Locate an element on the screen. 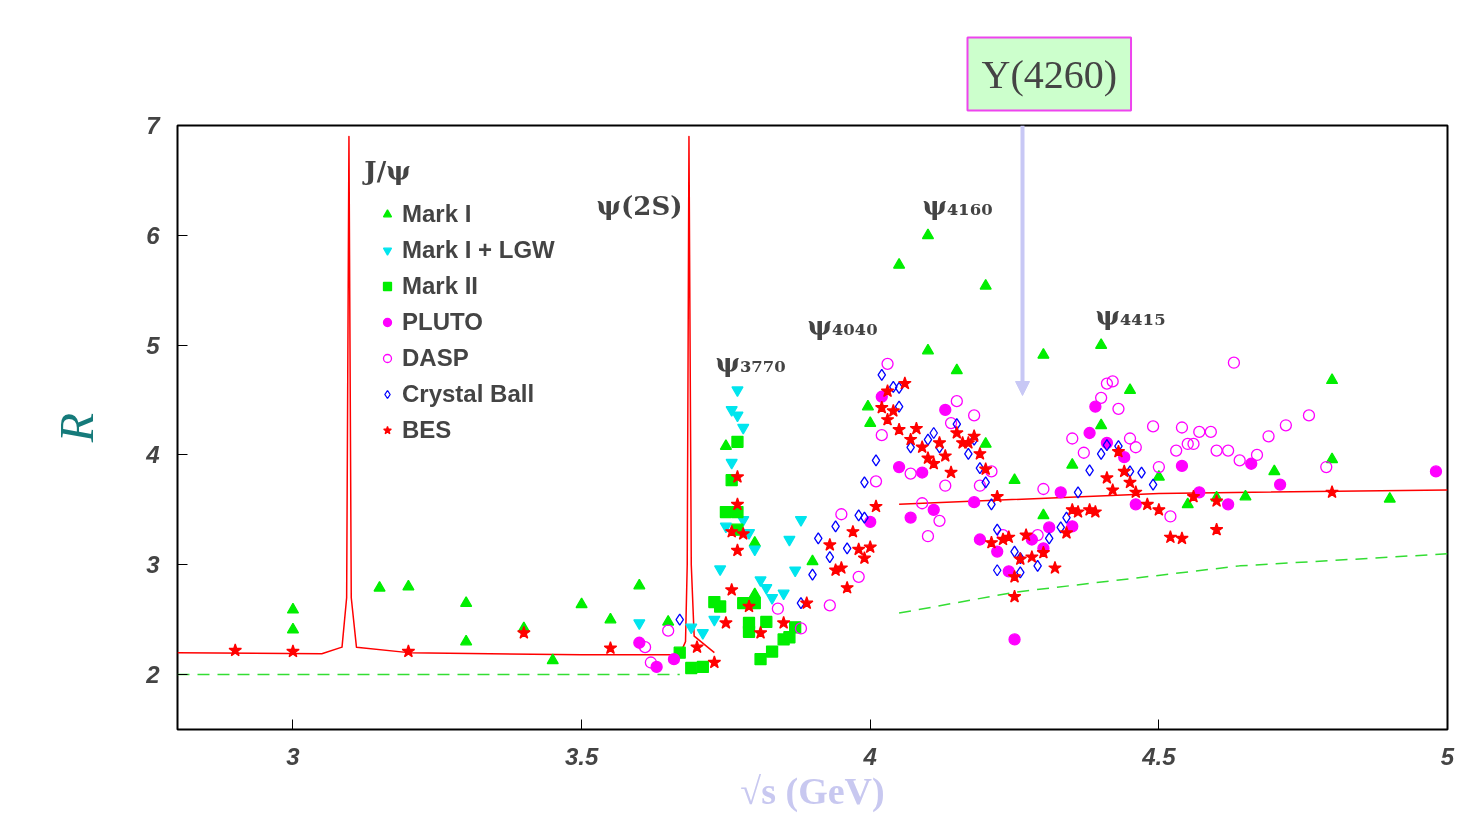 Image resolution: width=1465 pixels, height=835 pixels. legend-label: DASP is located at coordinates (435, 358).